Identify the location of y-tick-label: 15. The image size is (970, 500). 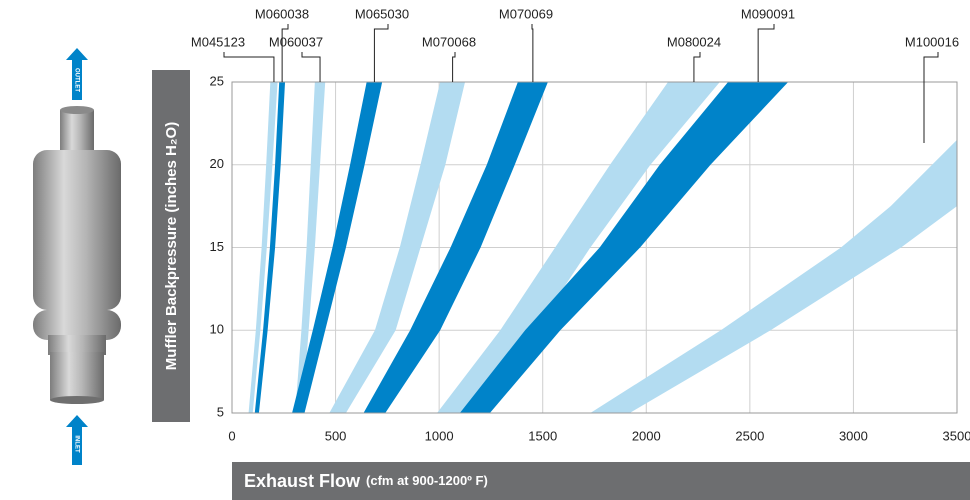
(217, 246).